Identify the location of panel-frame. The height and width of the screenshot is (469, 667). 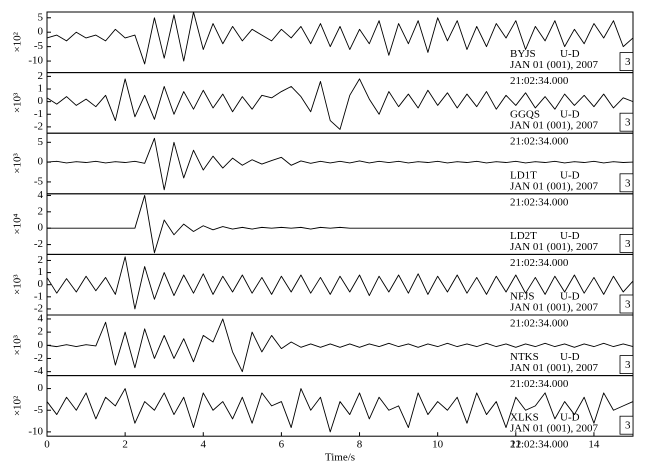
(340, 406).